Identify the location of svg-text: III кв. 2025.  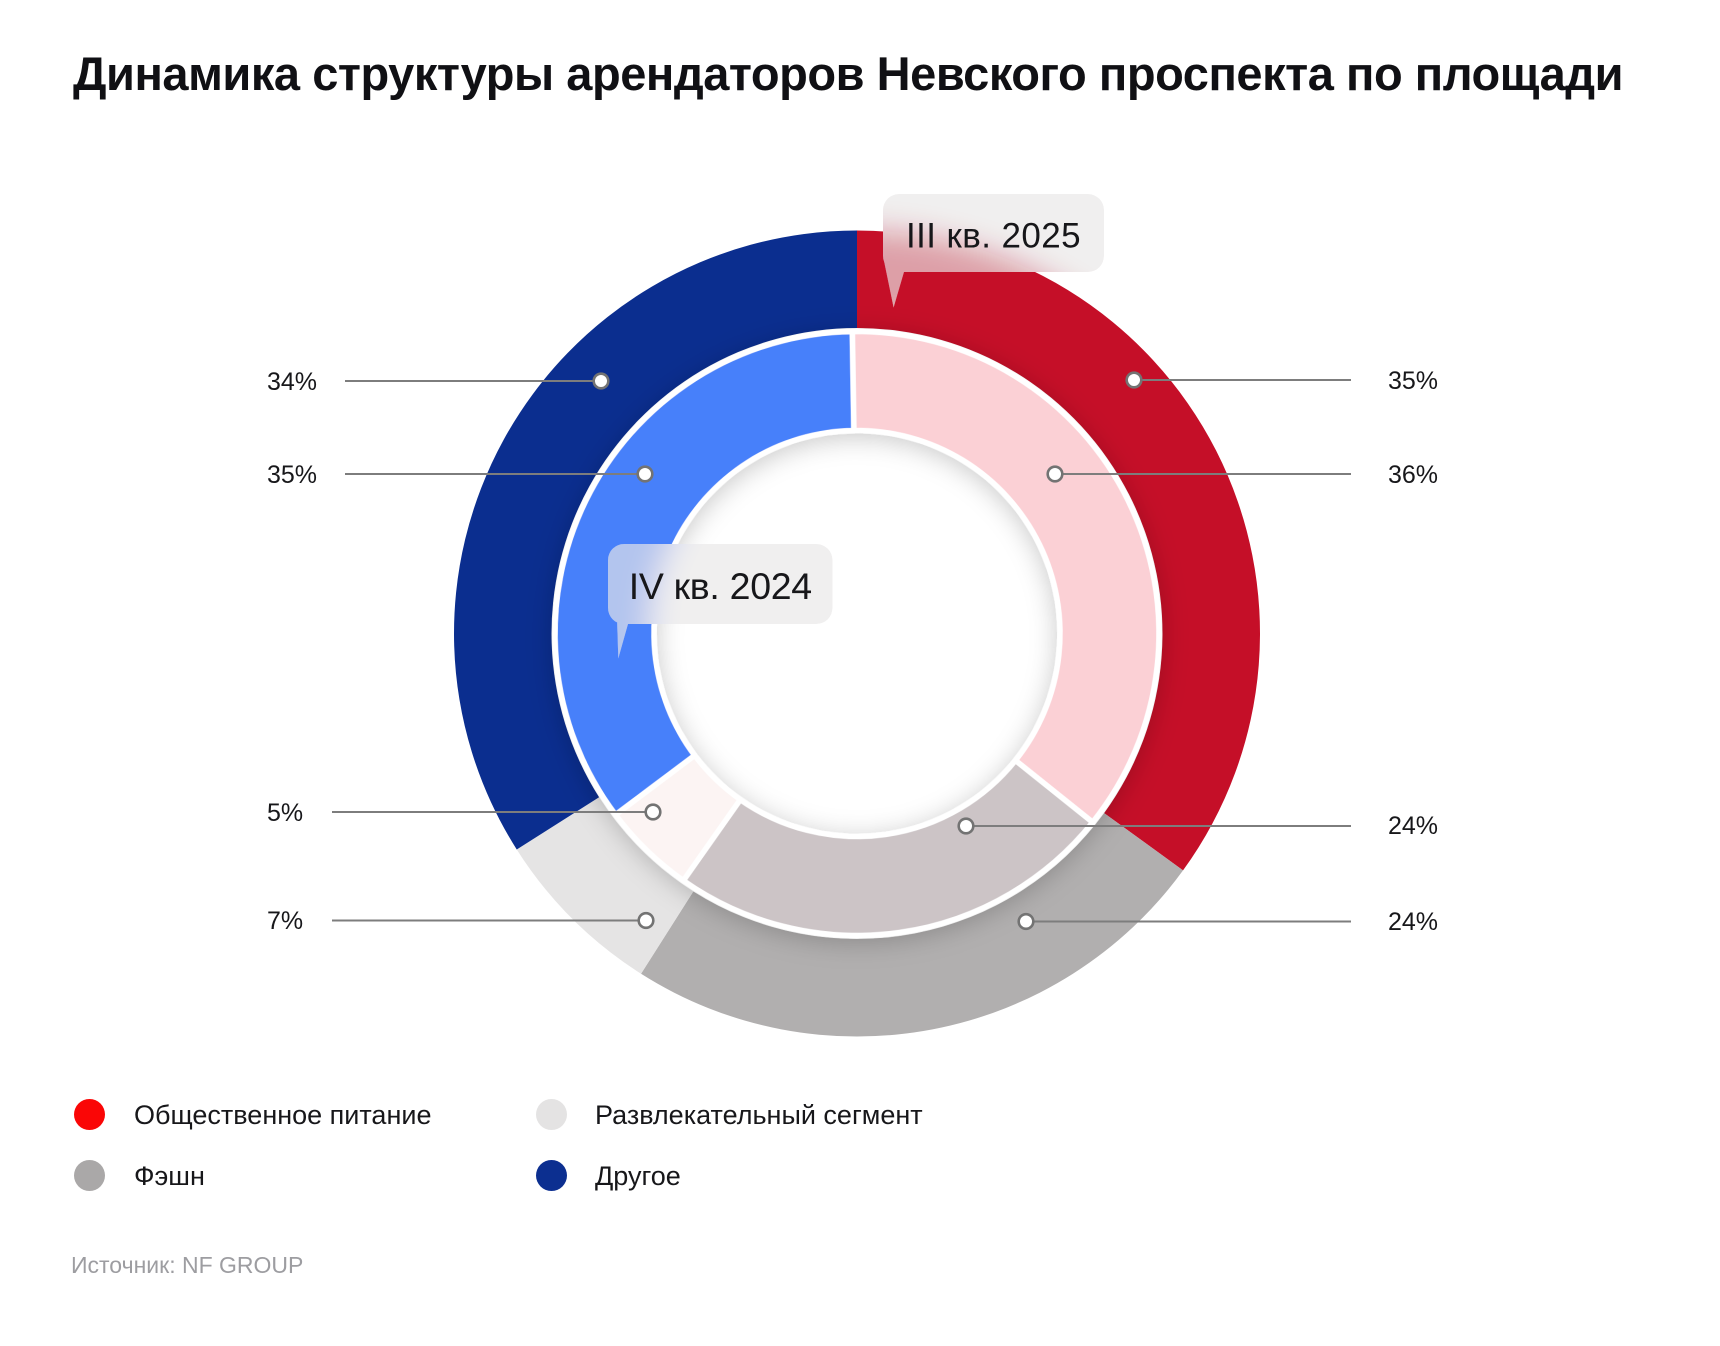
(993, 235).